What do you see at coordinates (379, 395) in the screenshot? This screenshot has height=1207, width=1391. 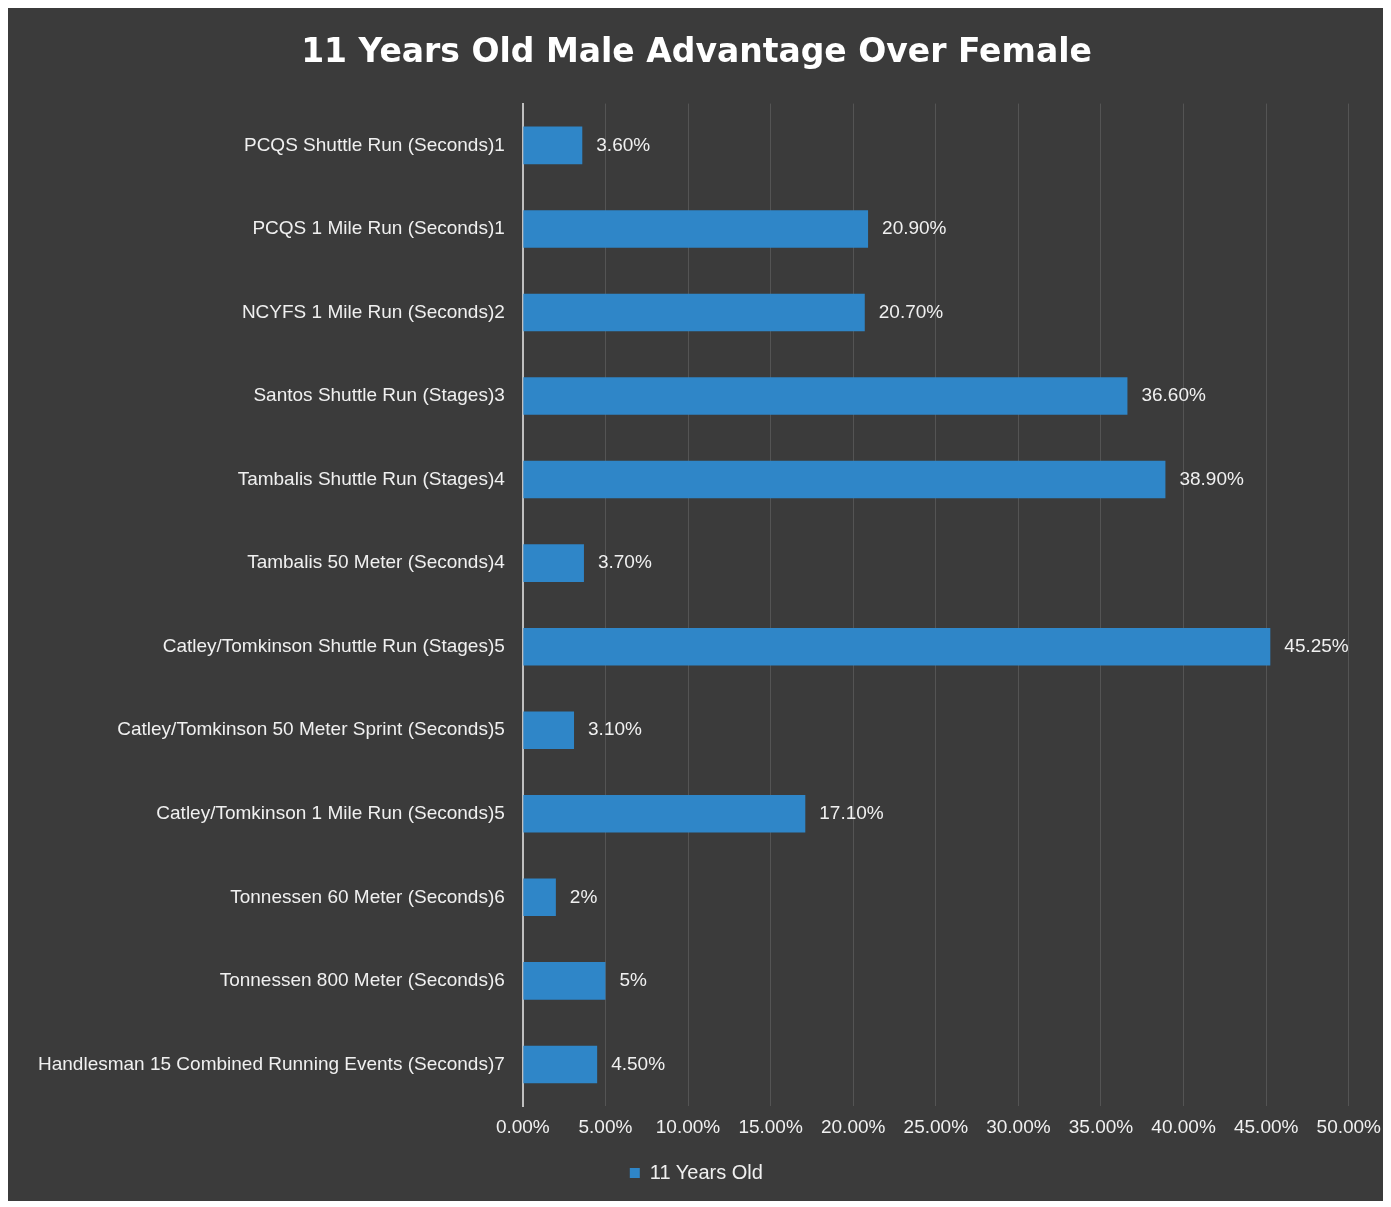 I see `y-tick-label: Santos Shuttle Run (Stages)3` at bounding box center [379, 395].